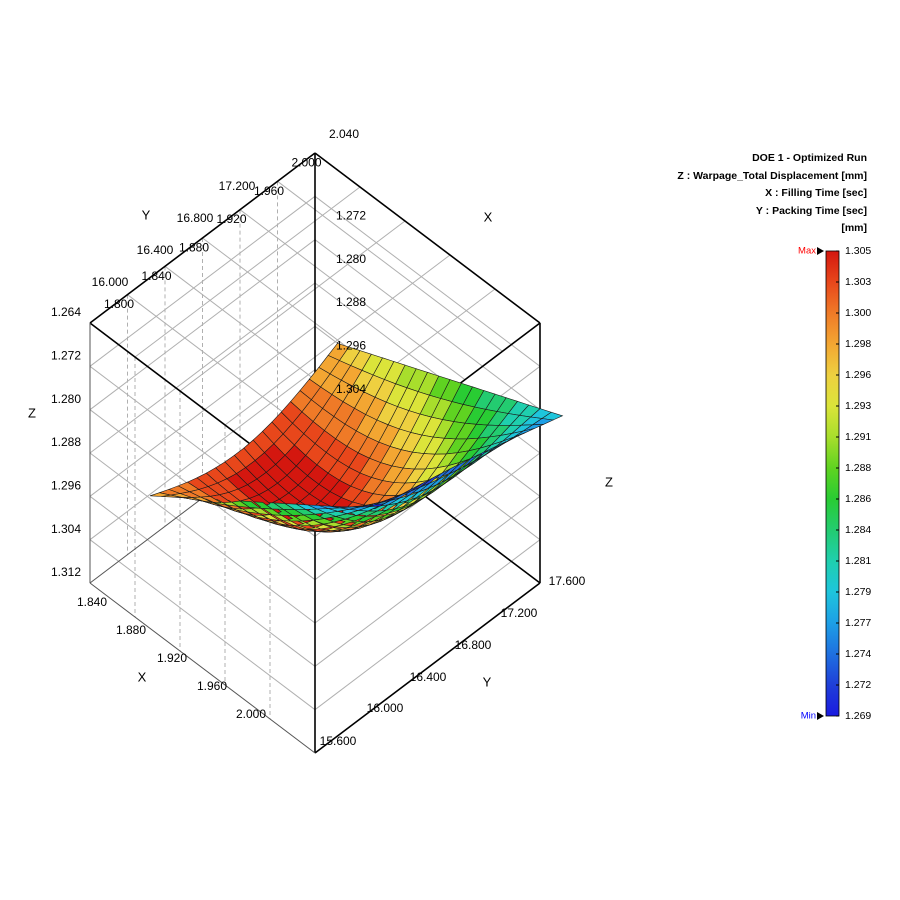 The image size is (900, 900). Describe the element at coordinates (858, 654) in the screenshot. I see `colorbar-value: 1.274` at that location.